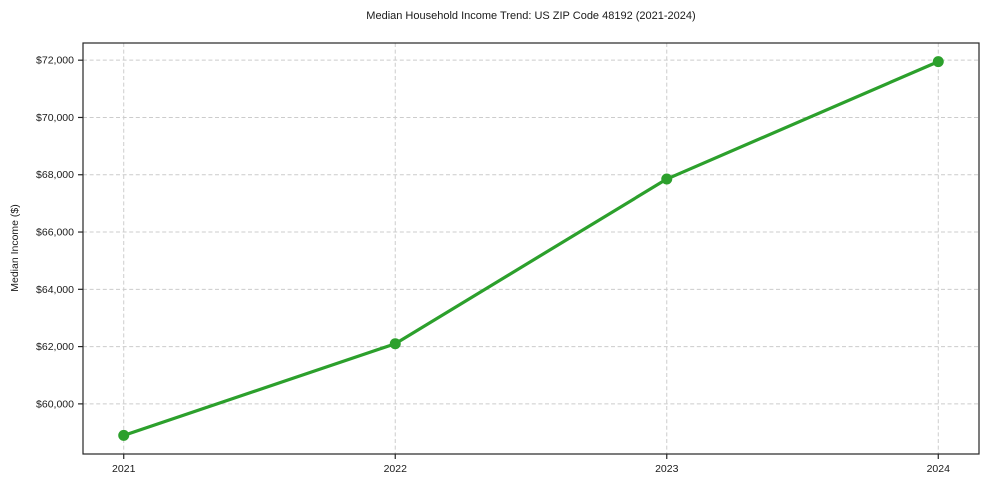 Image resolution: width=989 pixels, height=490 pixels. What do you see at coordinates (55, 118) in the screenshot?
I see `y-tick-label: $70,000` at bounding box center [55, 118].